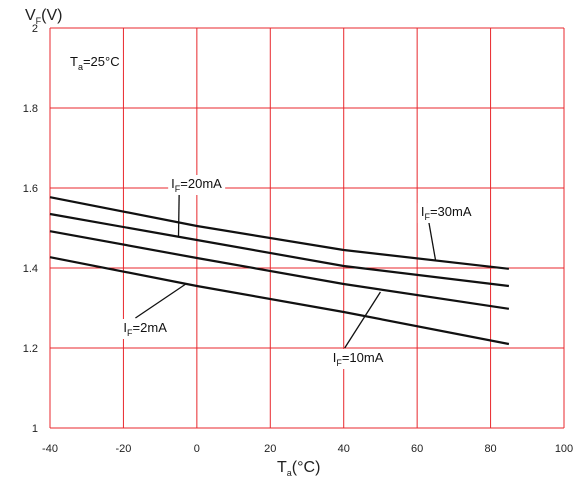  What do you see at coordinates (490, 449) in the screenshot?
I see `x-tick-label: 80` at bounding box center [490, 449].